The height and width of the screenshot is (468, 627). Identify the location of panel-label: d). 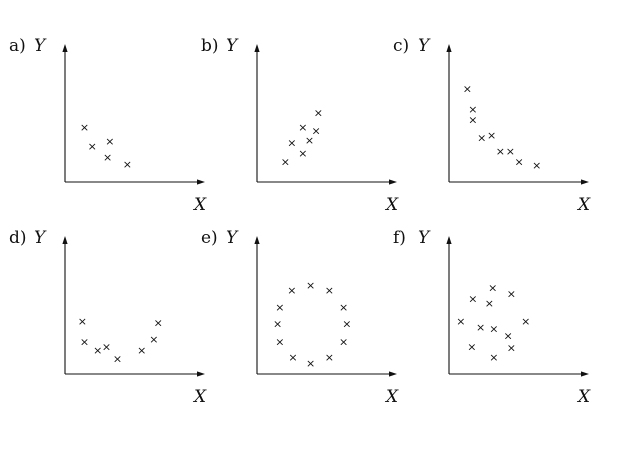
(18, 238).